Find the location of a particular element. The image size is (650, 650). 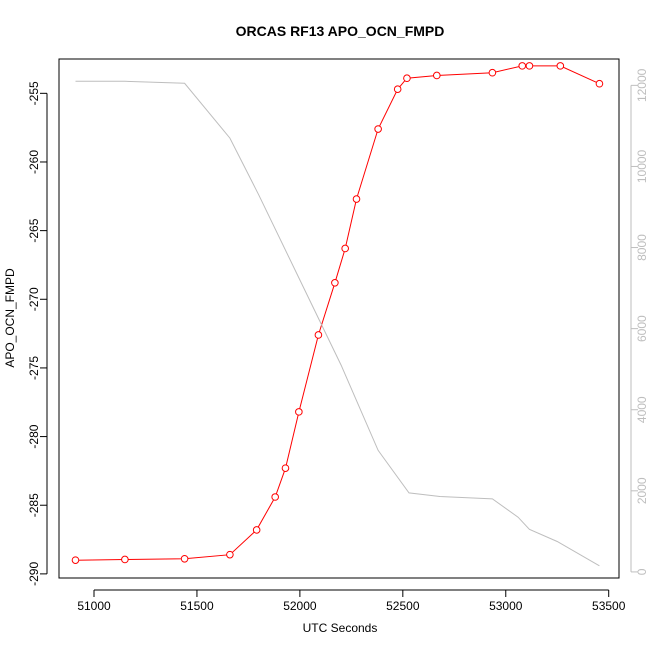

x-tick-label: 51500 is located at coordinates (197, 606).